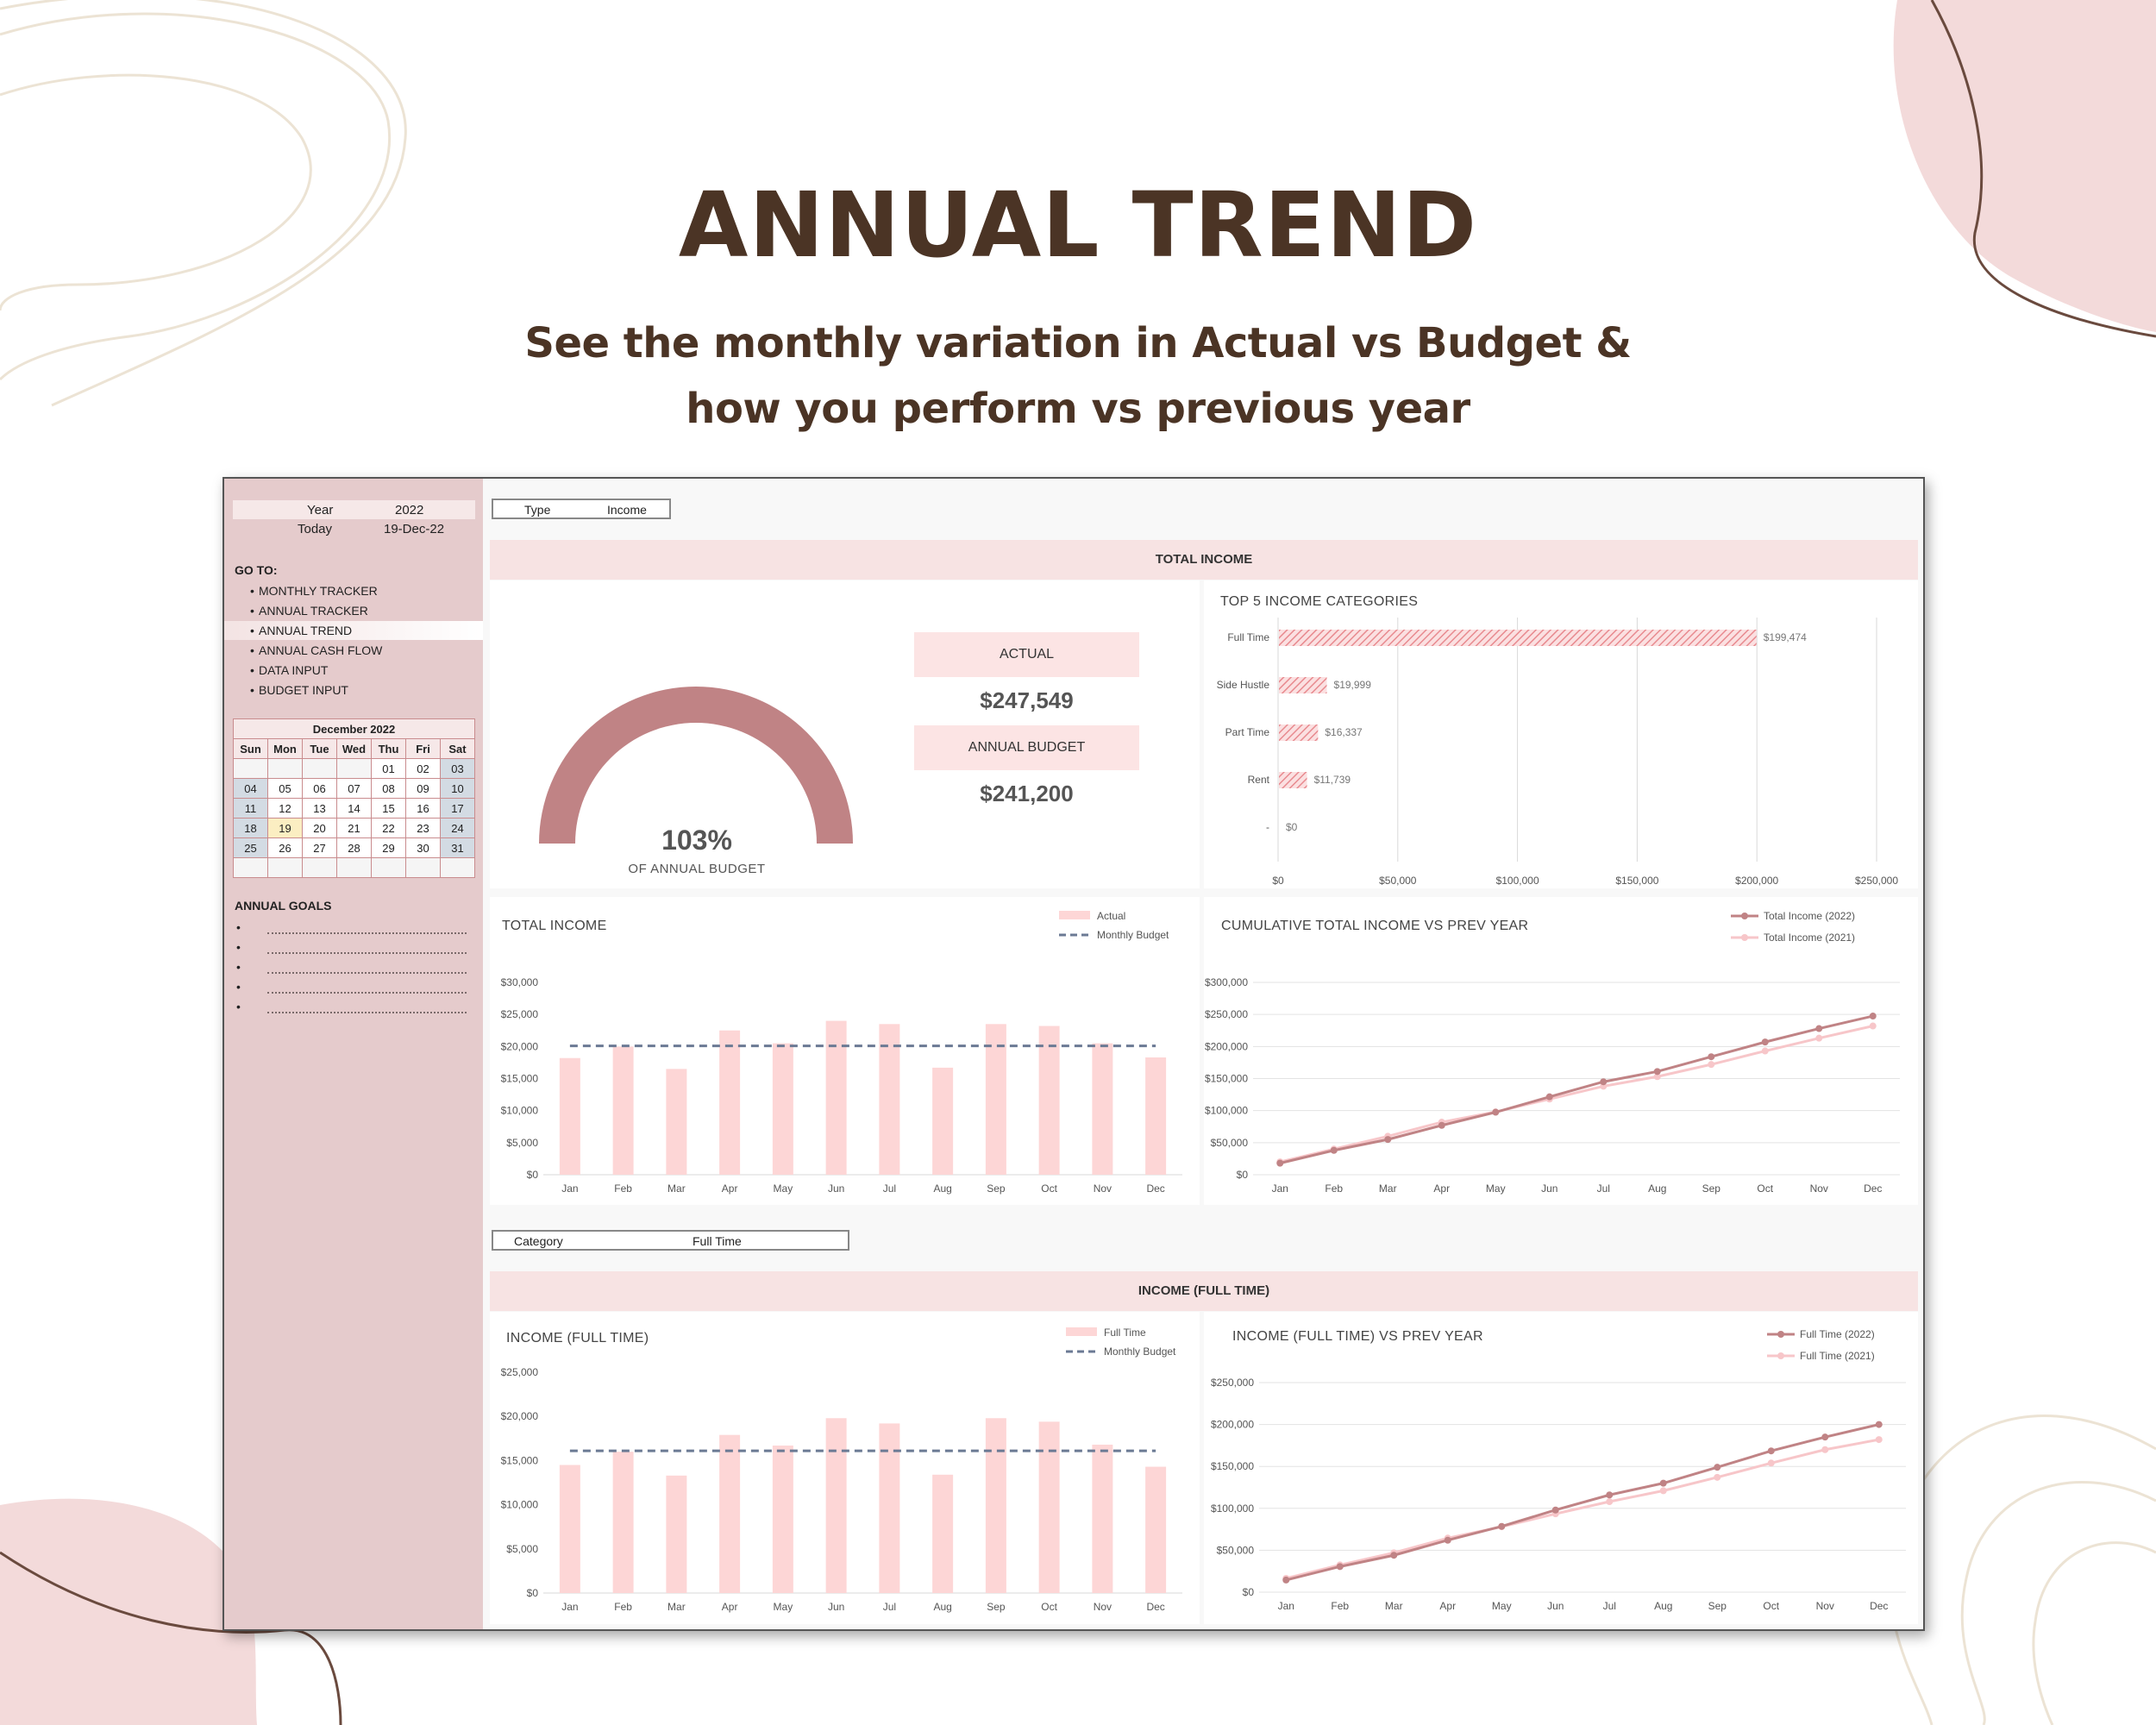  I want to click on calendar-date: 20, so click(319, 828).